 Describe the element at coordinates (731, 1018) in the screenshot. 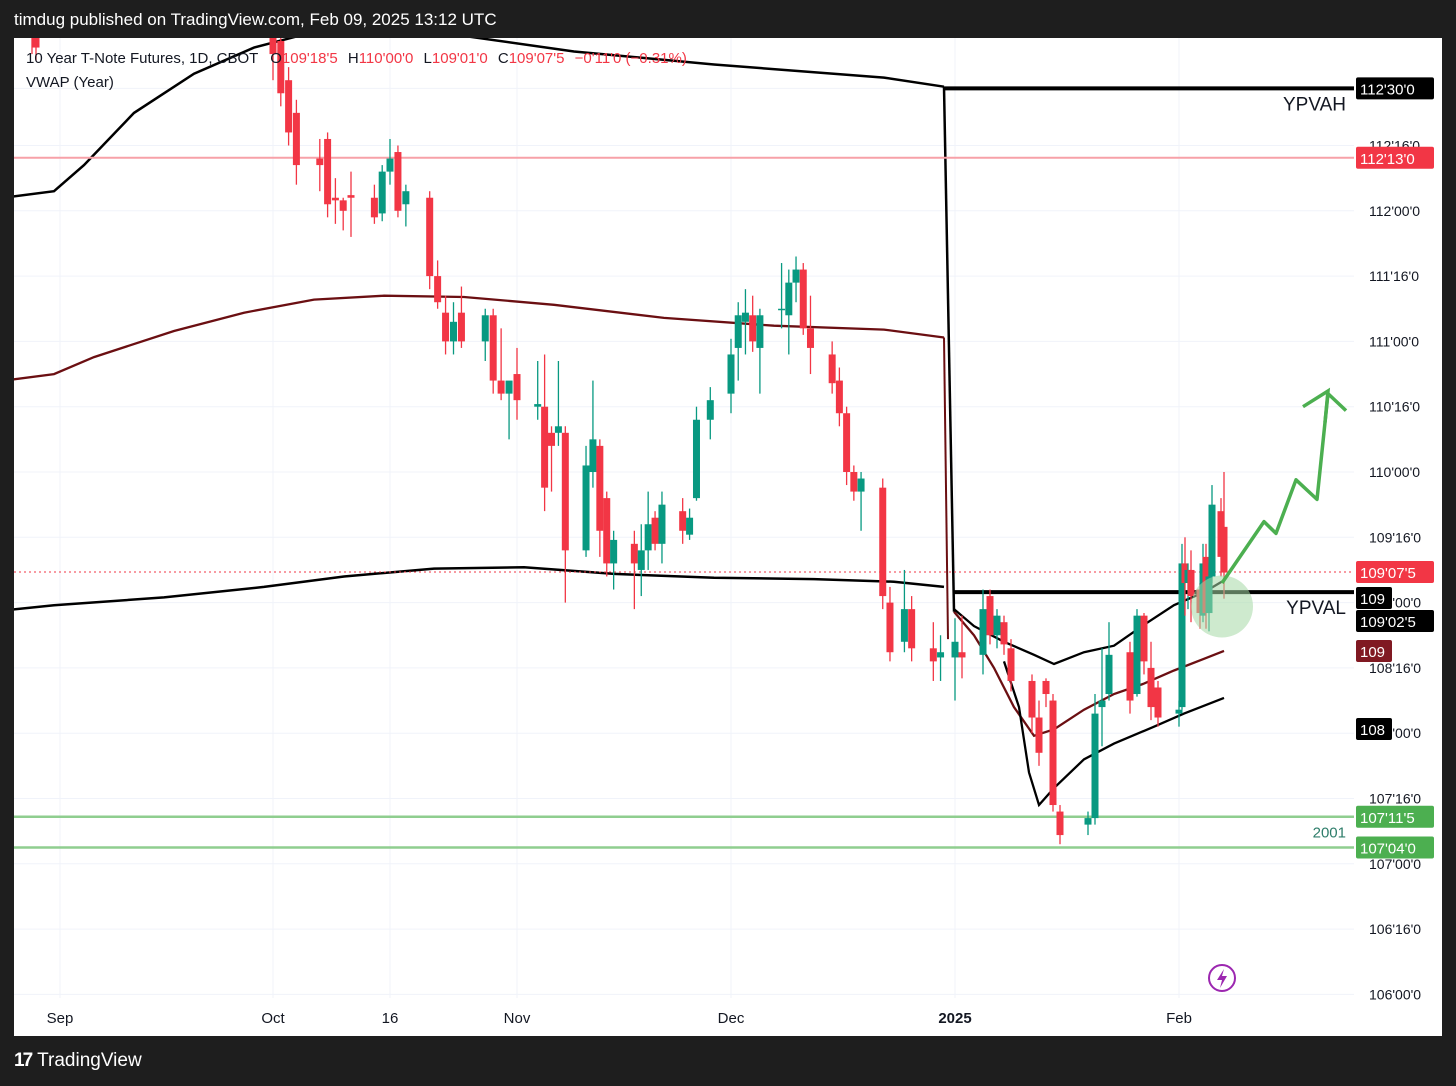

I see `x-tick-label: Dec` at that location.